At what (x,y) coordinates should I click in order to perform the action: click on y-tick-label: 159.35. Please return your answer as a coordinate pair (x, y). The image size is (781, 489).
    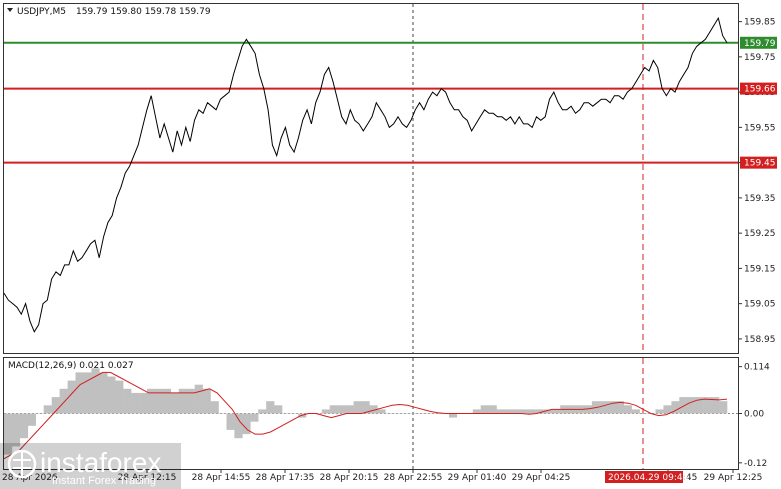
    Looking at the image, I should click on (760, 199).